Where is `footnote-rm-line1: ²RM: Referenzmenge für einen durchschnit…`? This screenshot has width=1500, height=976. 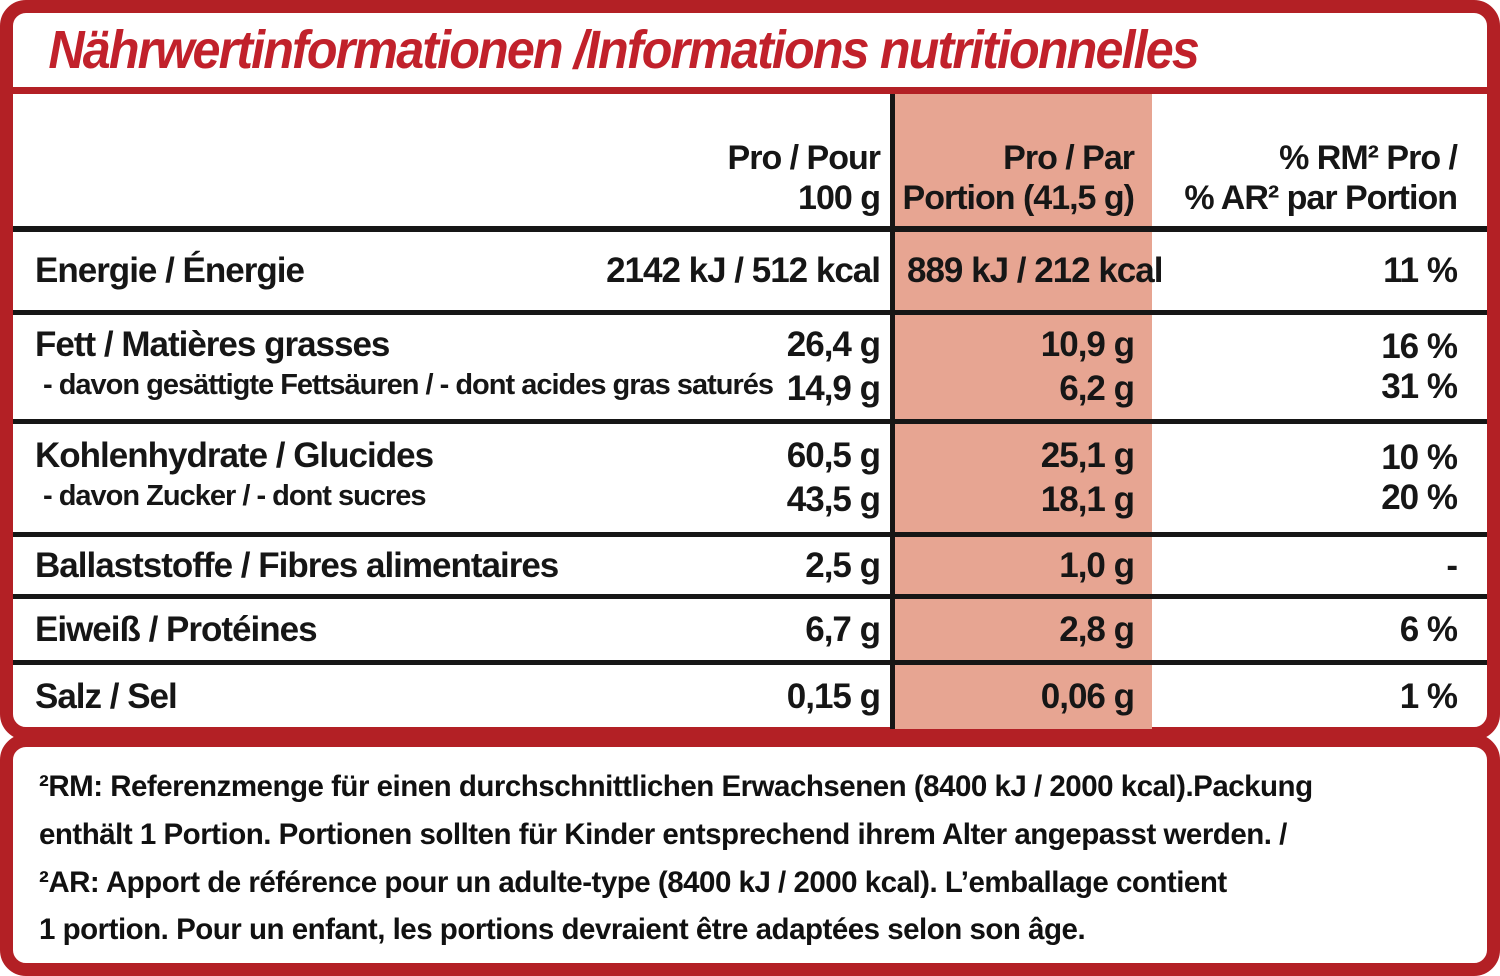 footnote-rm-line1: ²RM: Referenzmenge für einen durchschnit… is located at coordinates (676, 786).